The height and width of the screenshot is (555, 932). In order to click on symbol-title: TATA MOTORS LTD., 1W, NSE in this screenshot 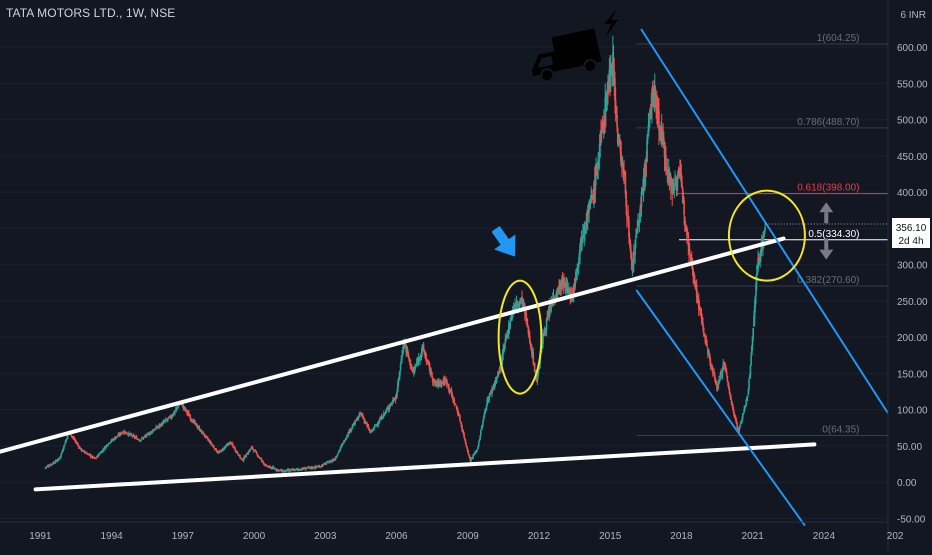, I will do `click(91, 13)`.